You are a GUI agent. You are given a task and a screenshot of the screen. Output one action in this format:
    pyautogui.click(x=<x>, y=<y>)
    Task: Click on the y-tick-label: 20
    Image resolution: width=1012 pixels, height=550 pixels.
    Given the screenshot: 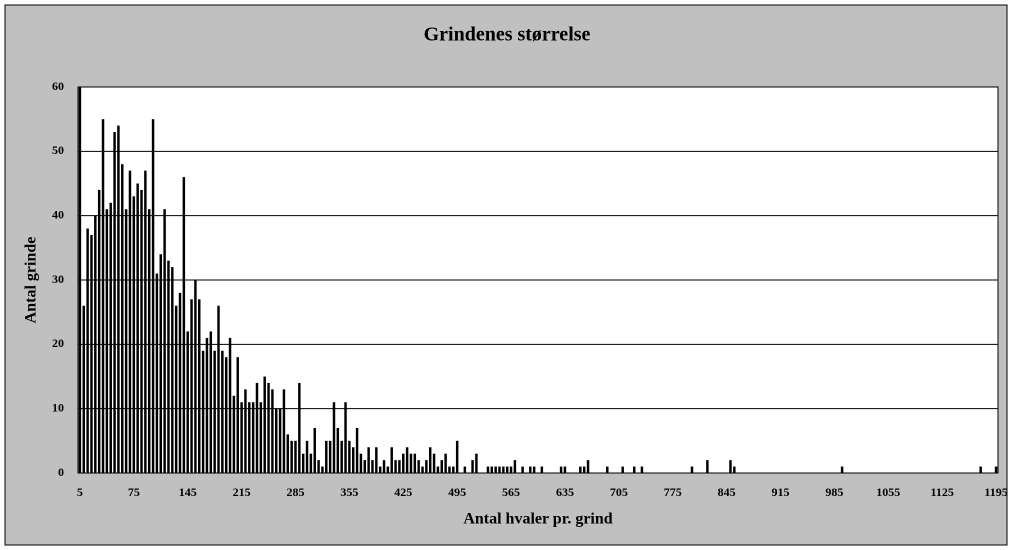 What is the action you would take?
    pyautogui.click(x=58, y=343)
    